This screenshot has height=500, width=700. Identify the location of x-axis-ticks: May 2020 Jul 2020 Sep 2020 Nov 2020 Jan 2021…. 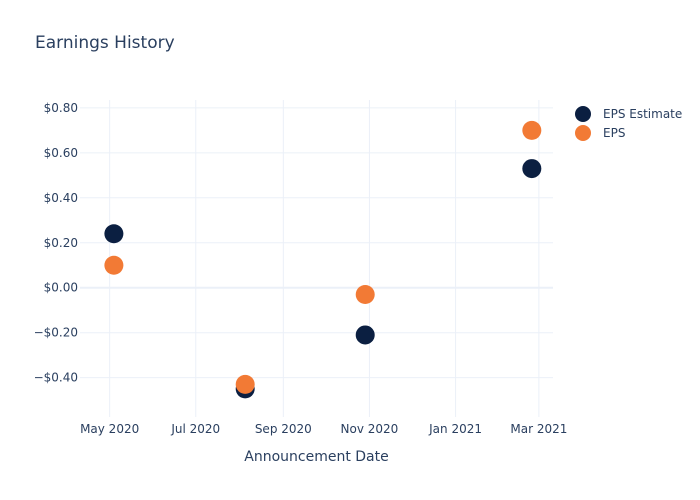
(323, 429).